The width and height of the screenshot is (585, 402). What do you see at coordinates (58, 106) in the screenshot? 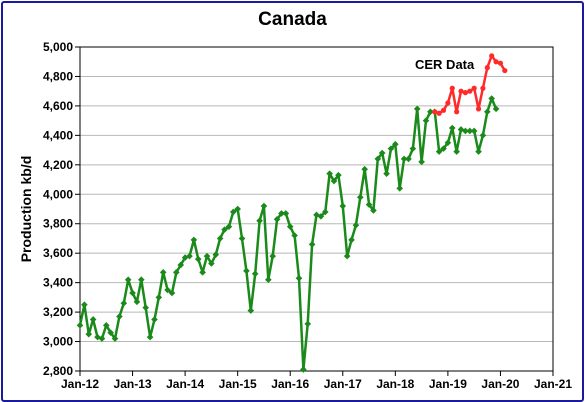
I see `y-tick-label: 4,600` at bounding box center [58, 106].